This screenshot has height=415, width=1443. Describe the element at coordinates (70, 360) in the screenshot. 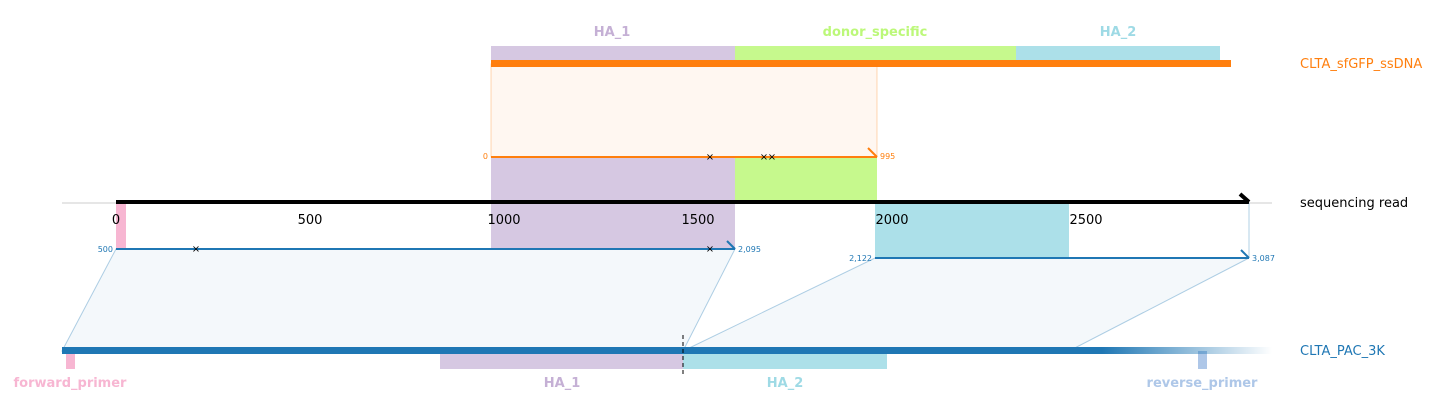

I see `target-forward-primer-block` at that location.